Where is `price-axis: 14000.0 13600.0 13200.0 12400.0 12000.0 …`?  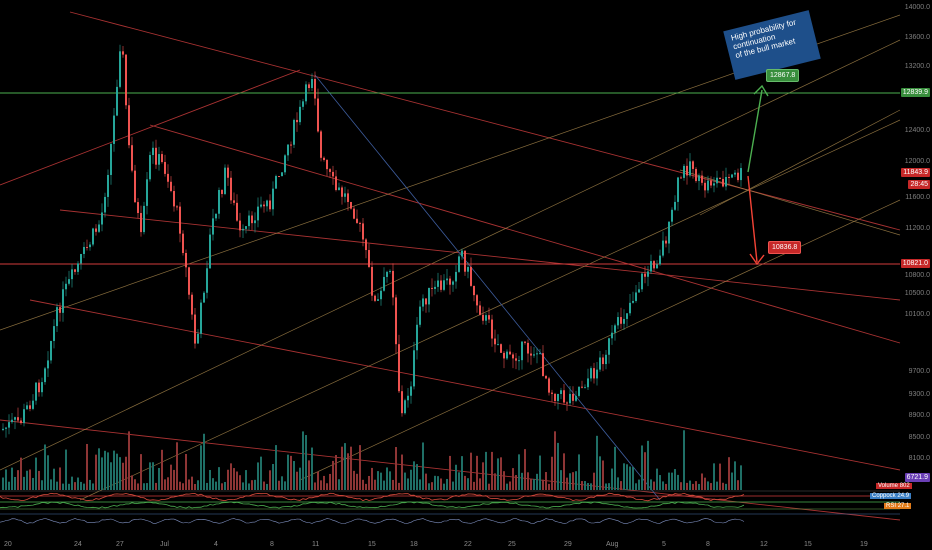
price-axis: 14000.0 13600.0 13200.0 12400.0 12000.0 … is located at coordinates (916, 265).